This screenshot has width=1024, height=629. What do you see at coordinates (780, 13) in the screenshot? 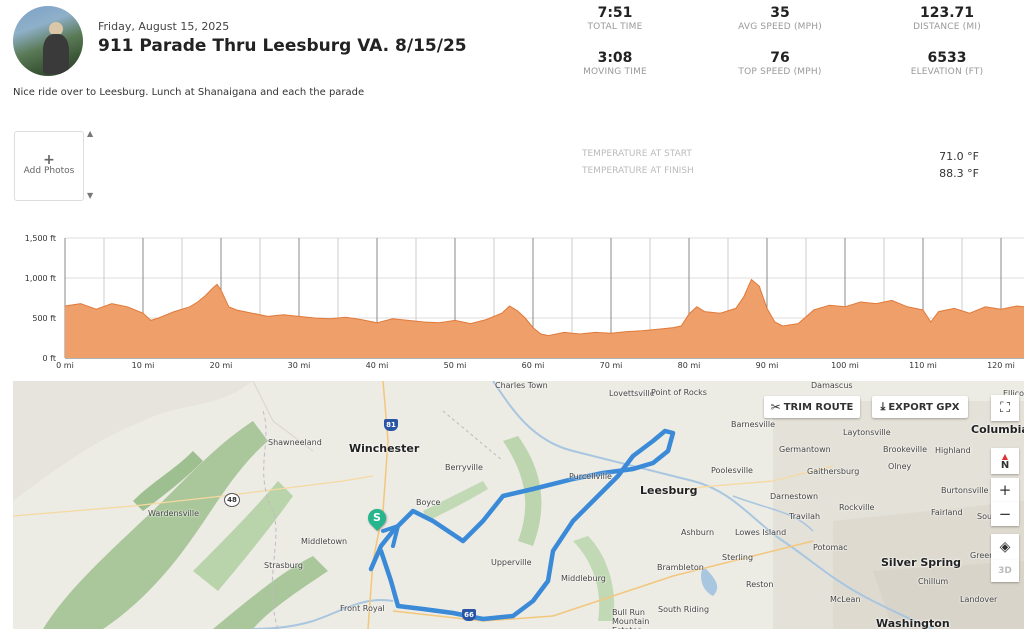
I see `stat-value: 35` at bounding box center [780, 13].